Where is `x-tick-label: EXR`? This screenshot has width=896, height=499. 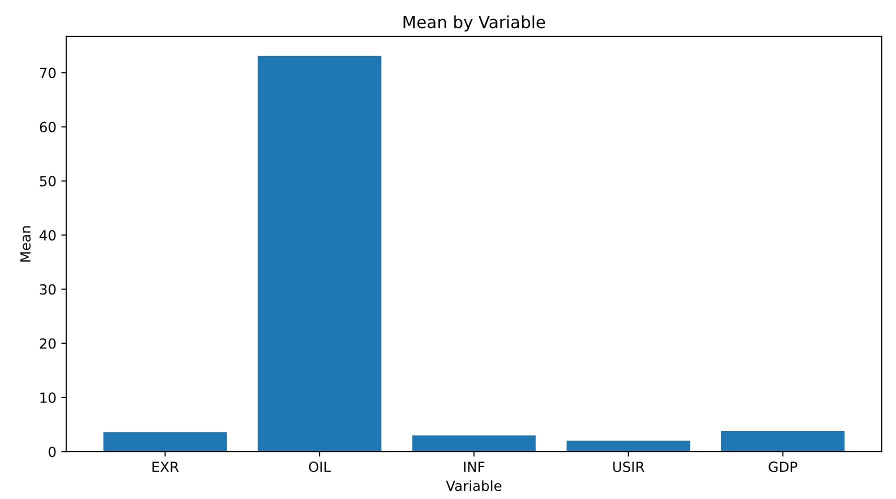
x-tick-label: EXR is located at coordinates (165, 467).